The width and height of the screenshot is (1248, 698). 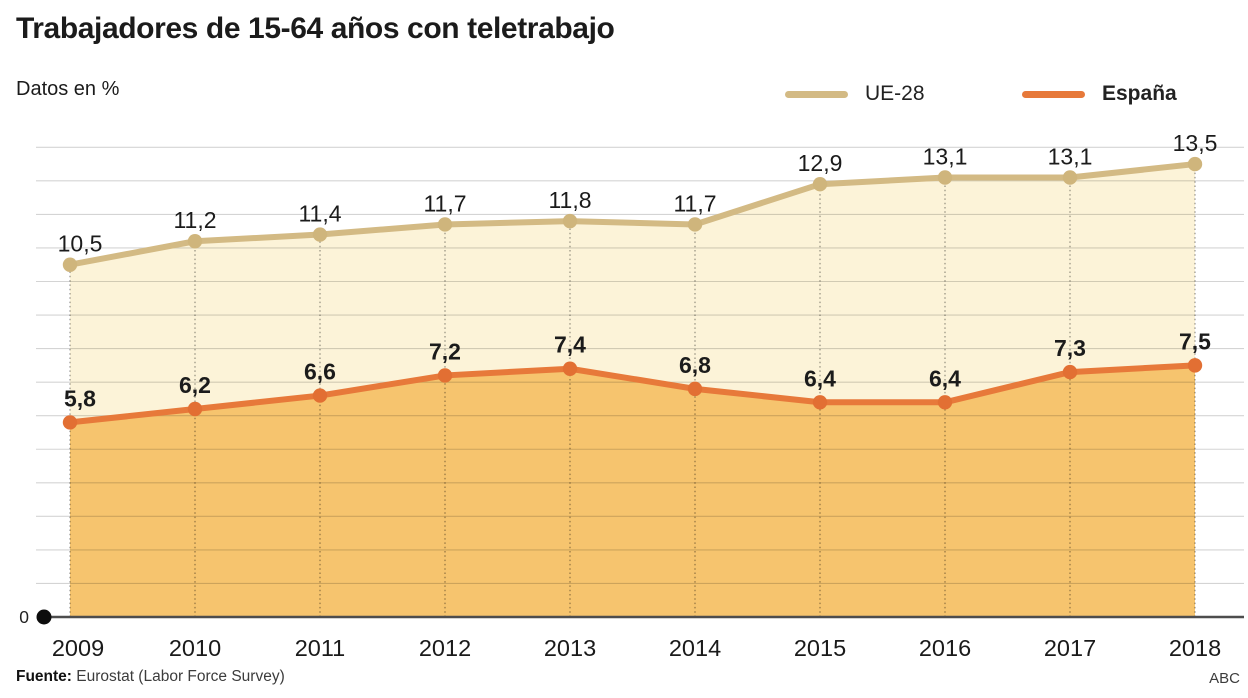 I want to click on axis-origin-dot-icon, so click(x=44, y=617).